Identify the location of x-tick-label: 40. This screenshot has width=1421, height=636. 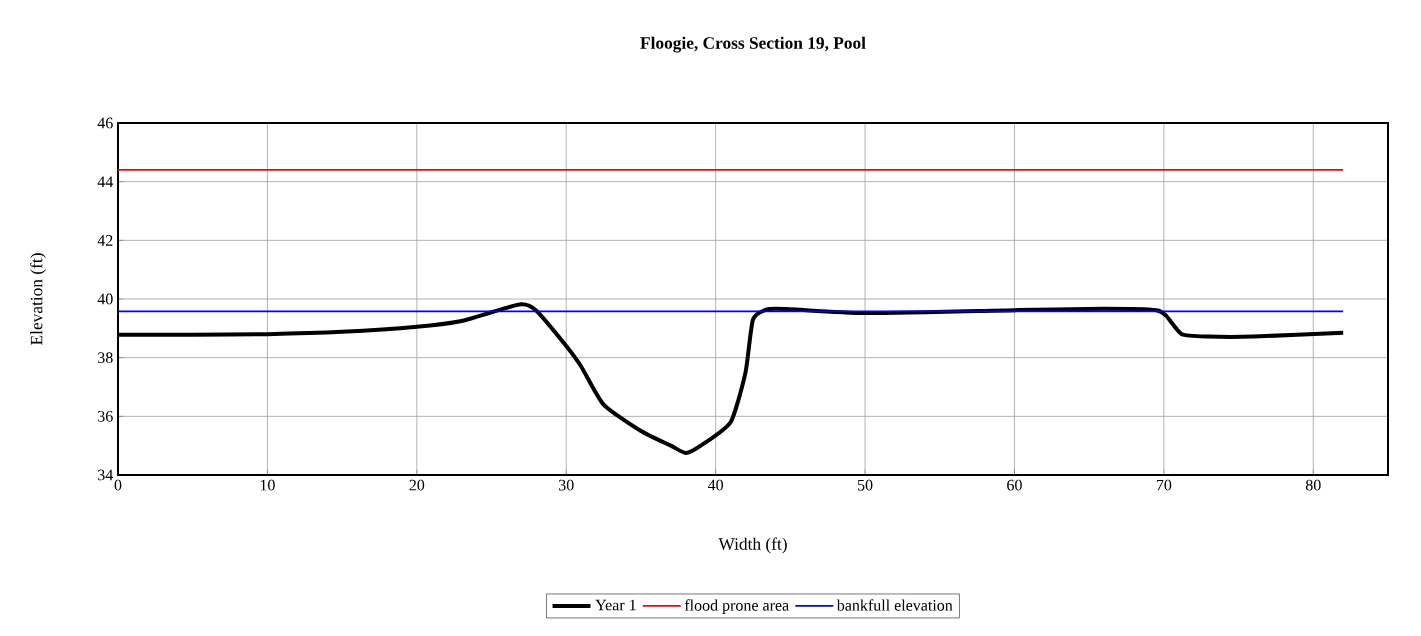
(715, 485).